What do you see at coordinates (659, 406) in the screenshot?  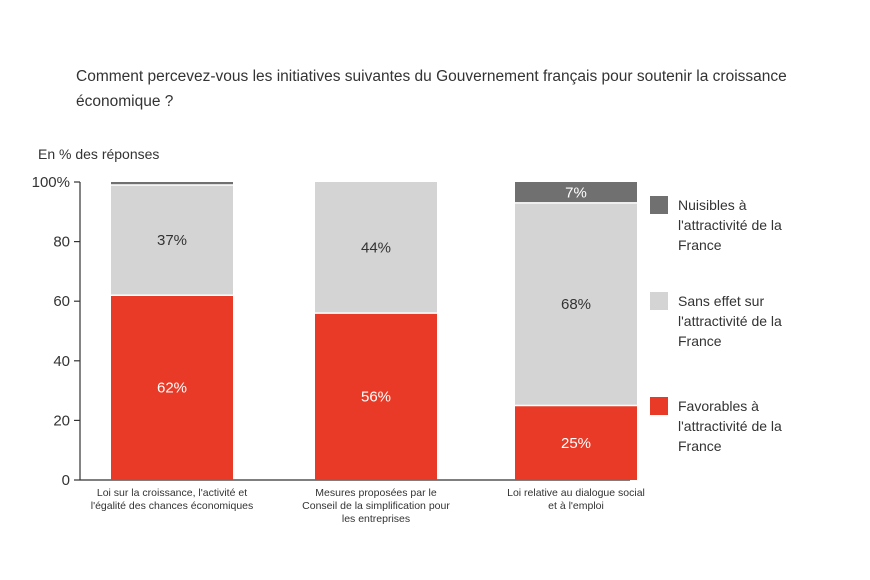 I see `legend-swatch-favorables` at bounding box center [659, 406].